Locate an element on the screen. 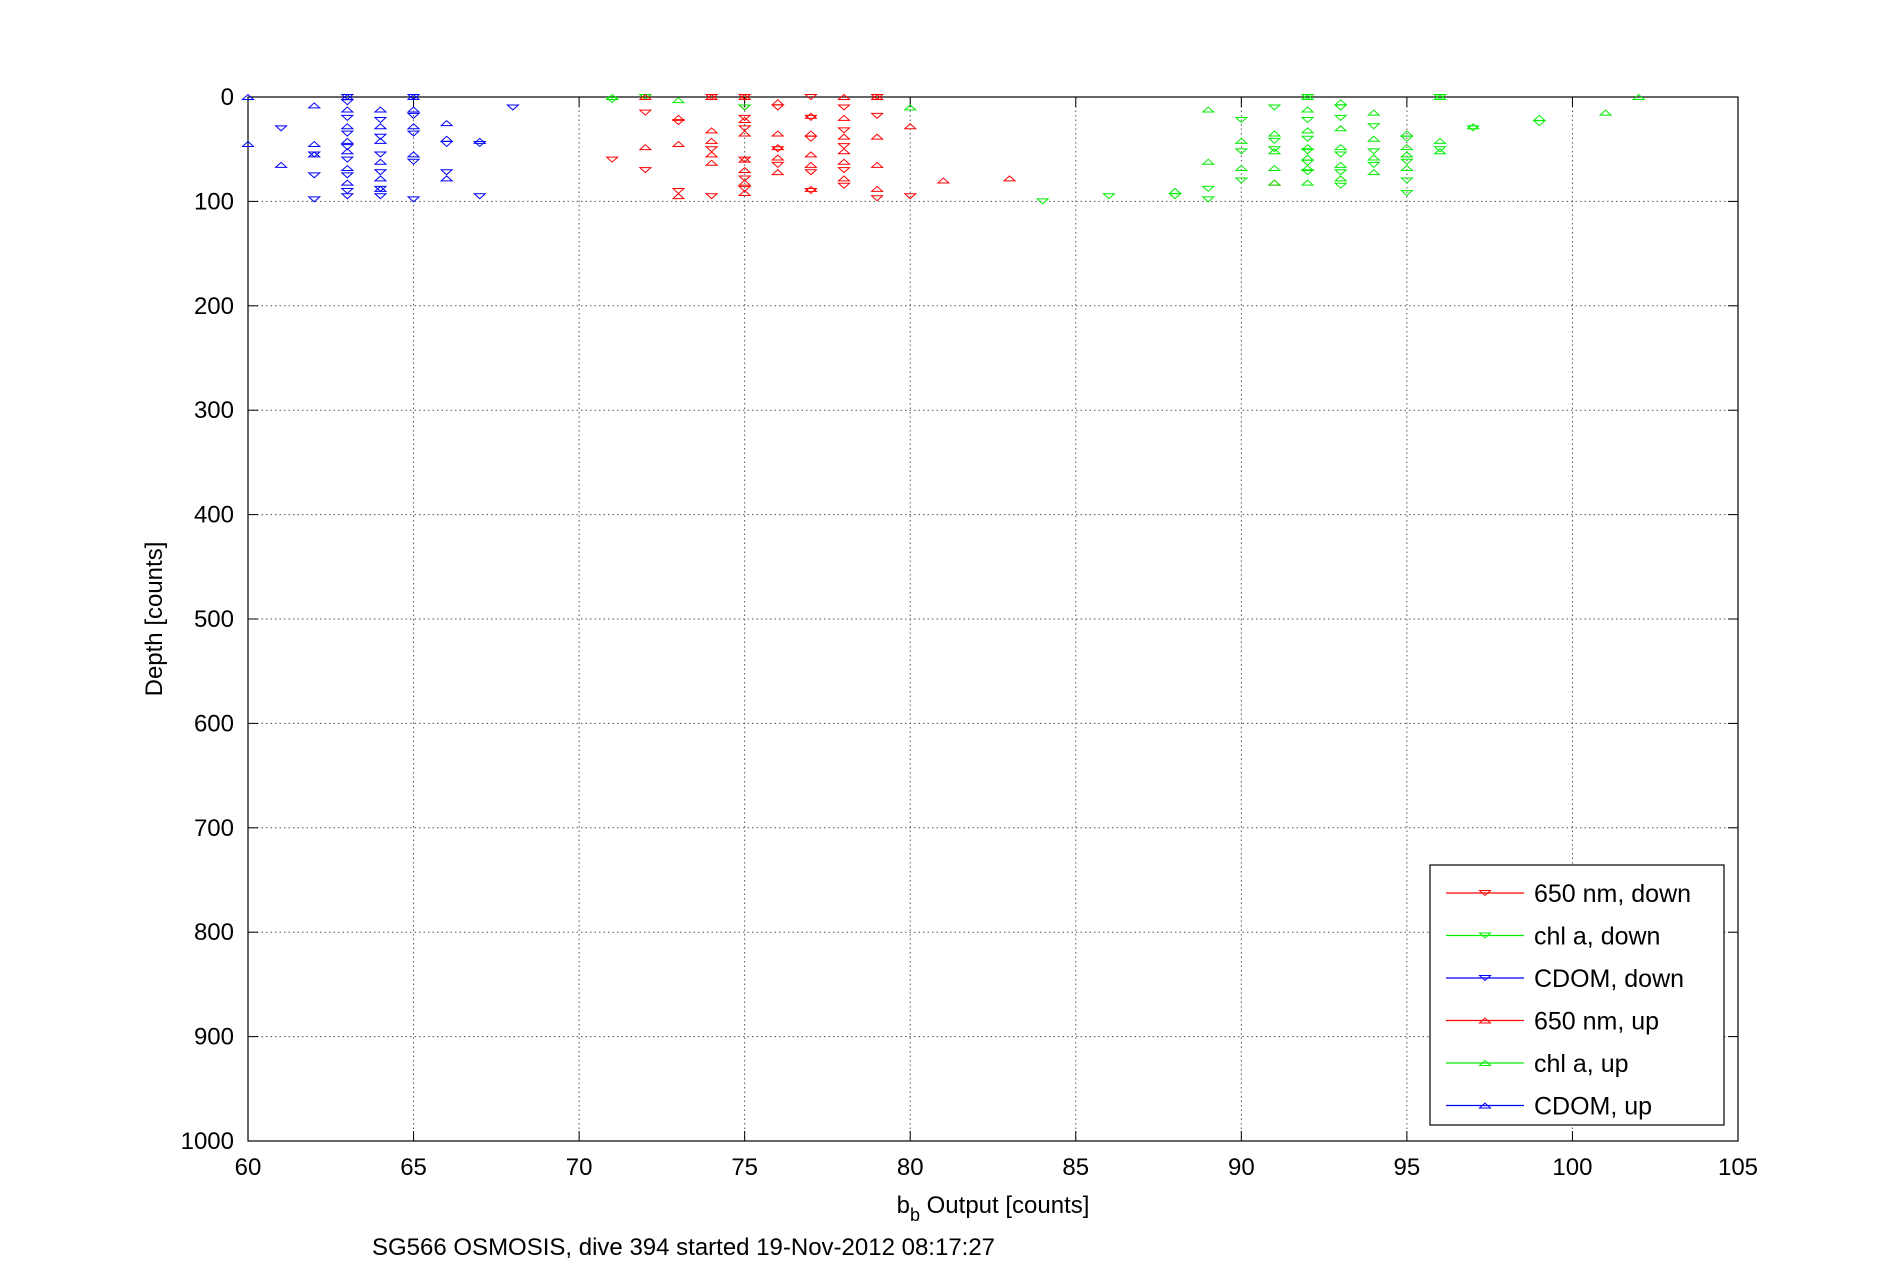 The width and height of the screenshot is (1891, 1267). y-tick-label: 500 is located at coordinates (214, 619).